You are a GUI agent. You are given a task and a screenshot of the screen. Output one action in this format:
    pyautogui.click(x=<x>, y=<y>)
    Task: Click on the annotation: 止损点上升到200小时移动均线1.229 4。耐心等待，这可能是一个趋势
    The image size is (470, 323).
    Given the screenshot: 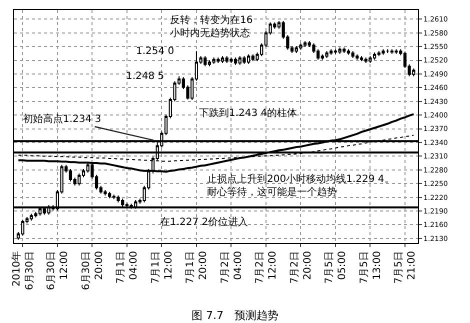 What is the action you would take?
    pyautogui.click(x=300, y=185)
    